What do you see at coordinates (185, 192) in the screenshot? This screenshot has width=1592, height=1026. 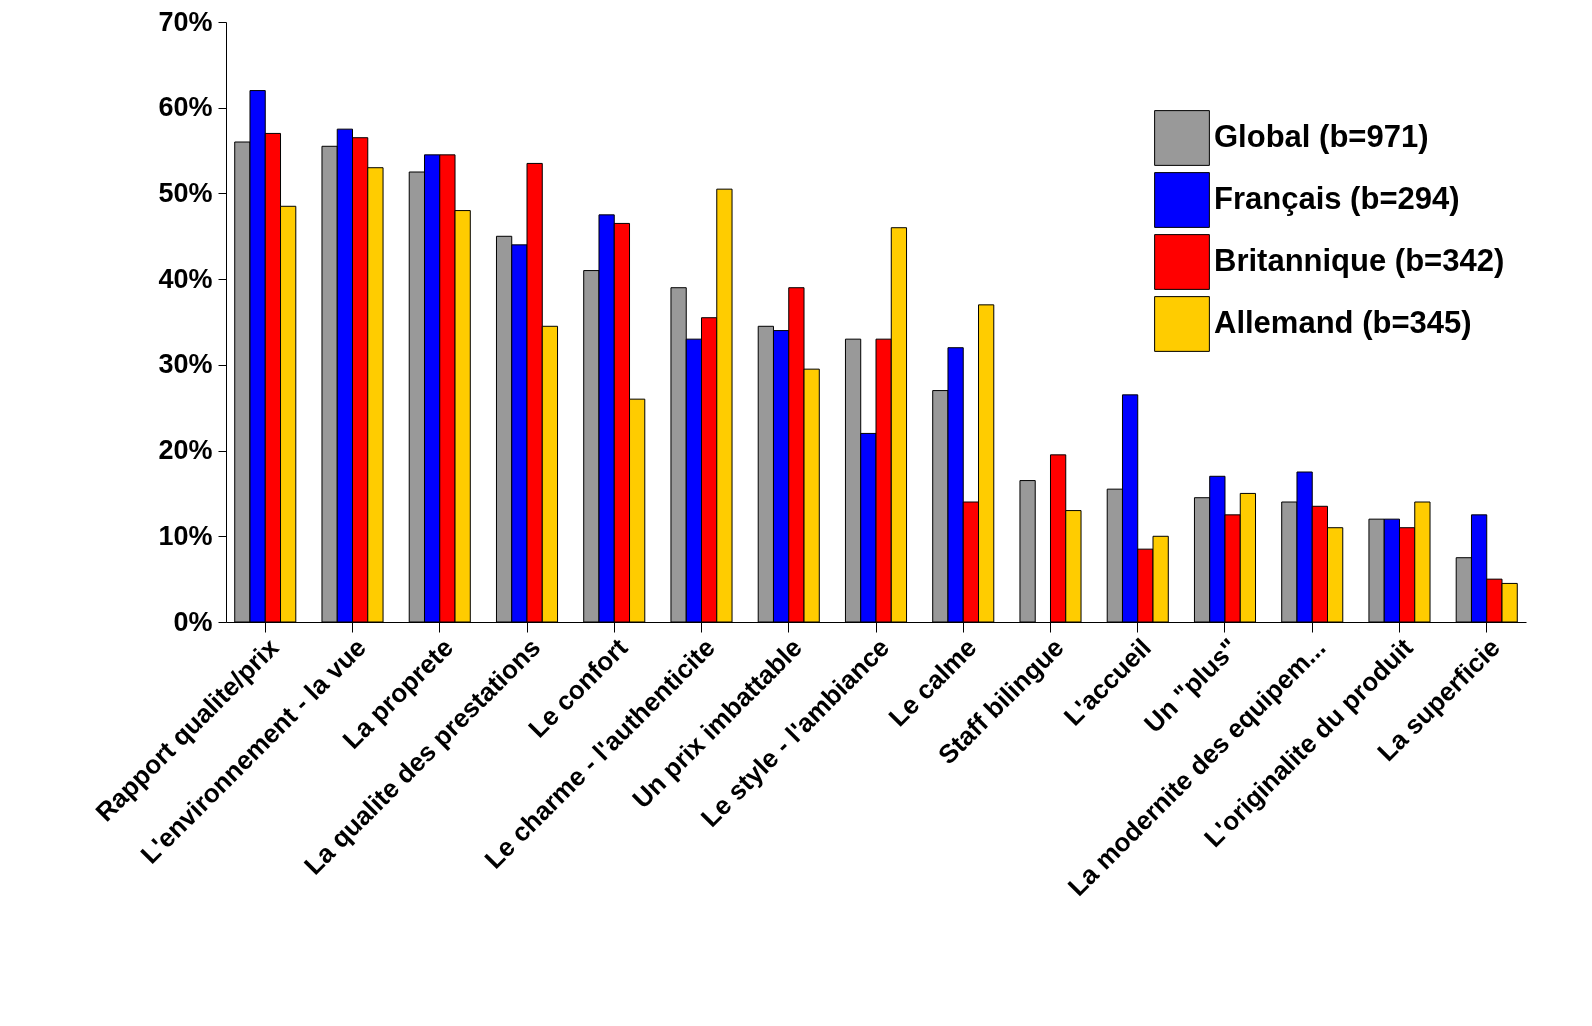 I see `y-tick-label: 50%` at bounding box center [185, 192].